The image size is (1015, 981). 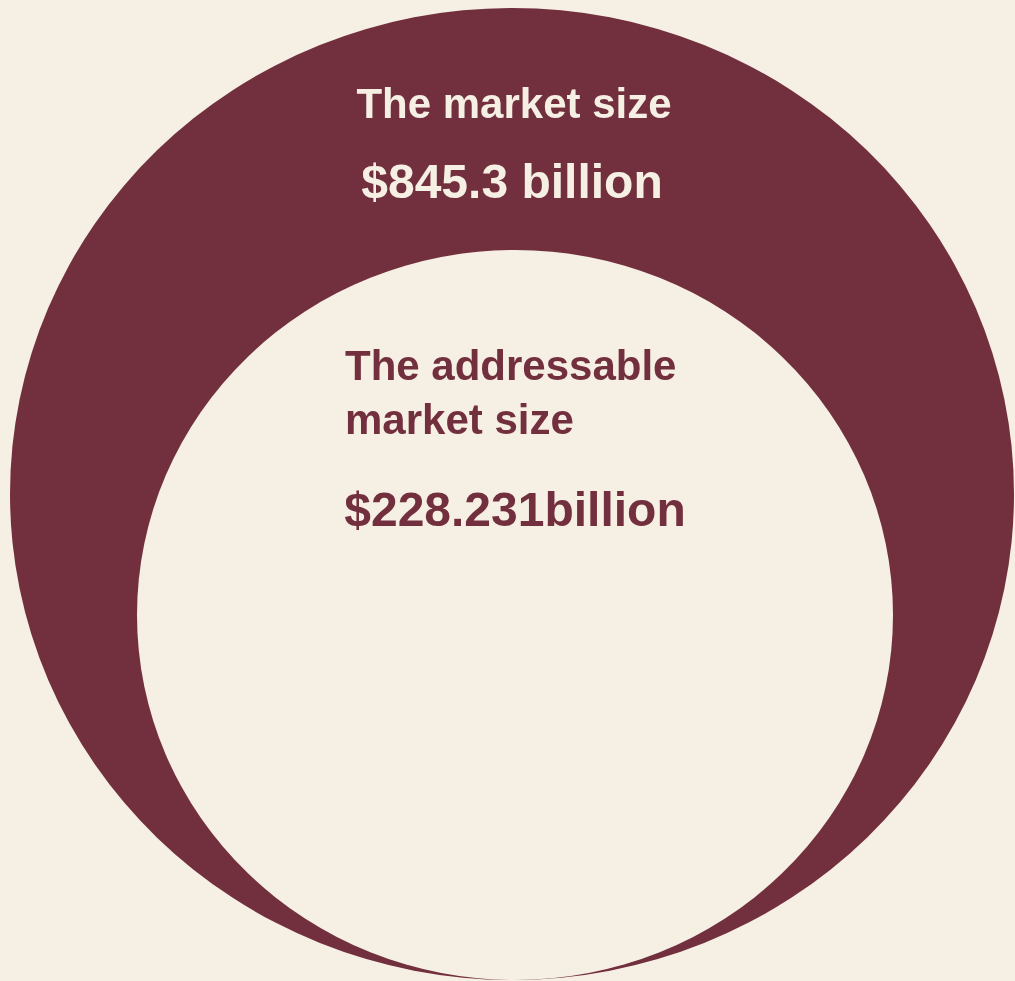 What do you see at coordinates (514, 103) in the screenshot?
I see `category-label: The market size` at bounding box center [514, 103].